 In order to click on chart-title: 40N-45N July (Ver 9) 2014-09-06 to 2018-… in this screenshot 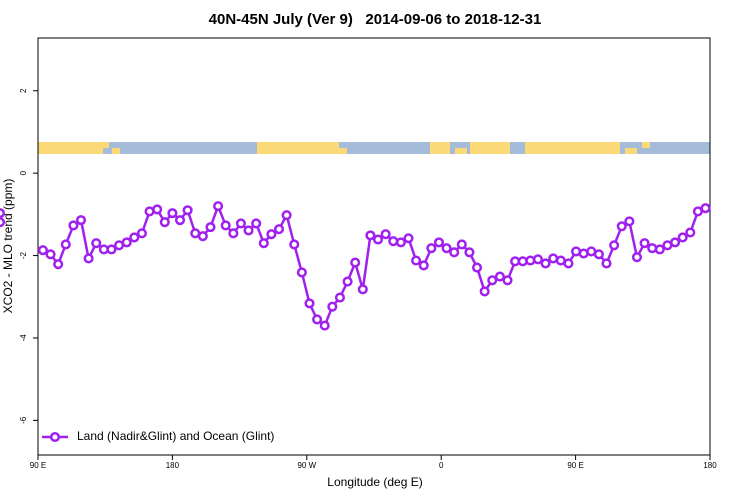, I will do `click(375, 19)`.